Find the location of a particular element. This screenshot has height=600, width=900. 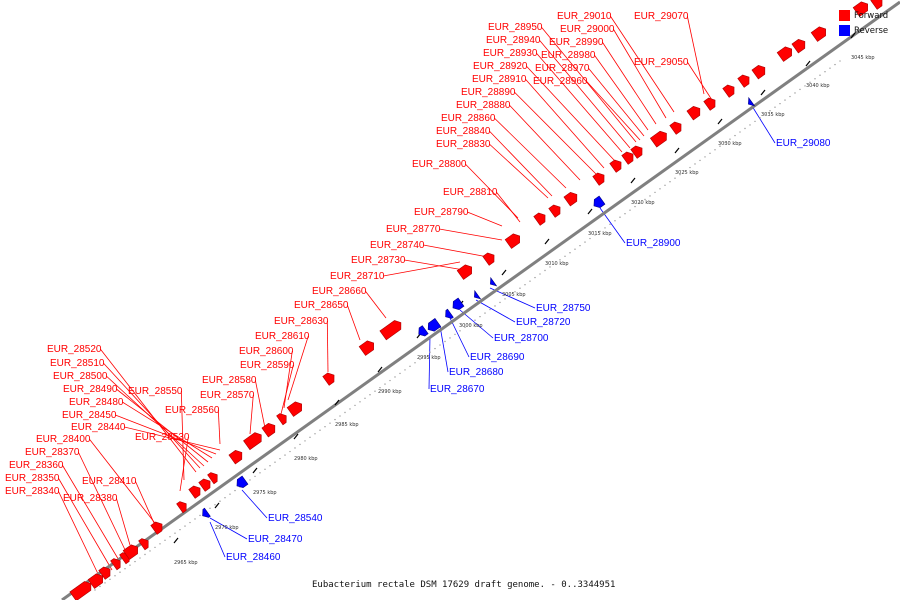

reverse-gene-label: EUR_28700 is located at coordinates (521, 338).